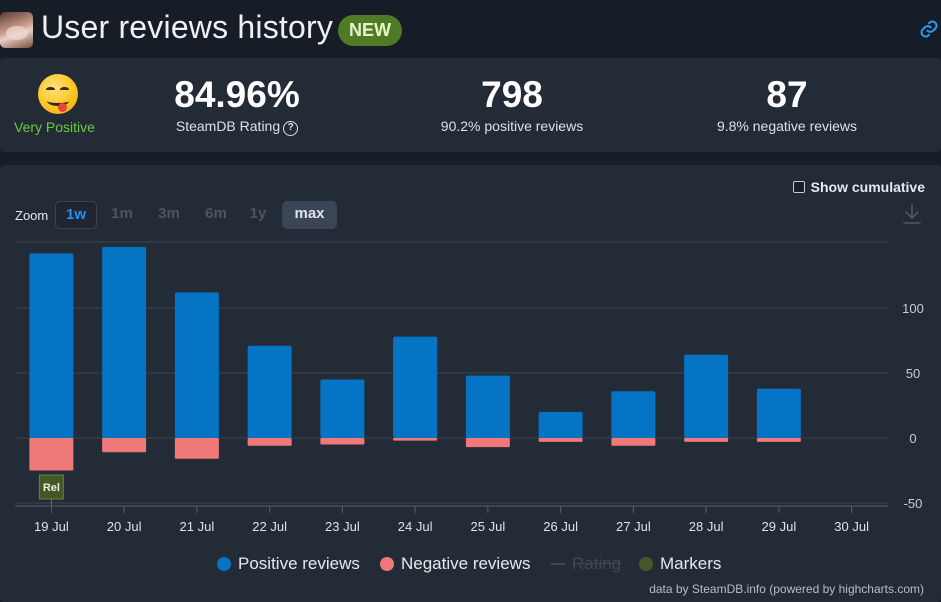  I want to click on legend-positive-label: Positive reviews, so click(299, 563).